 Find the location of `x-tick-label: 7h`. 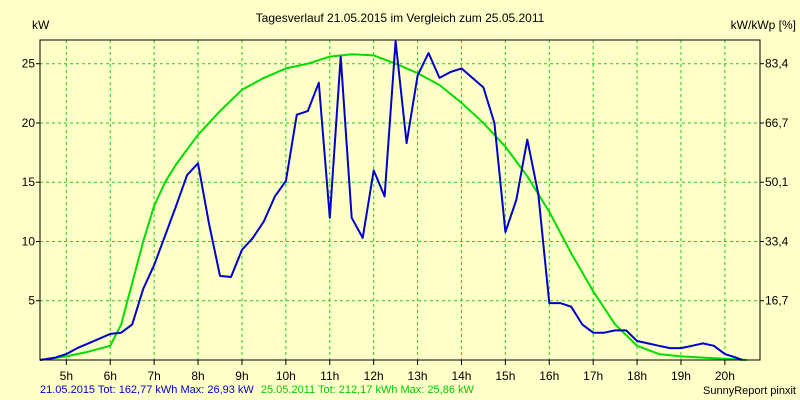

x-tick-label: 7h is located at coordinates (153, 376).